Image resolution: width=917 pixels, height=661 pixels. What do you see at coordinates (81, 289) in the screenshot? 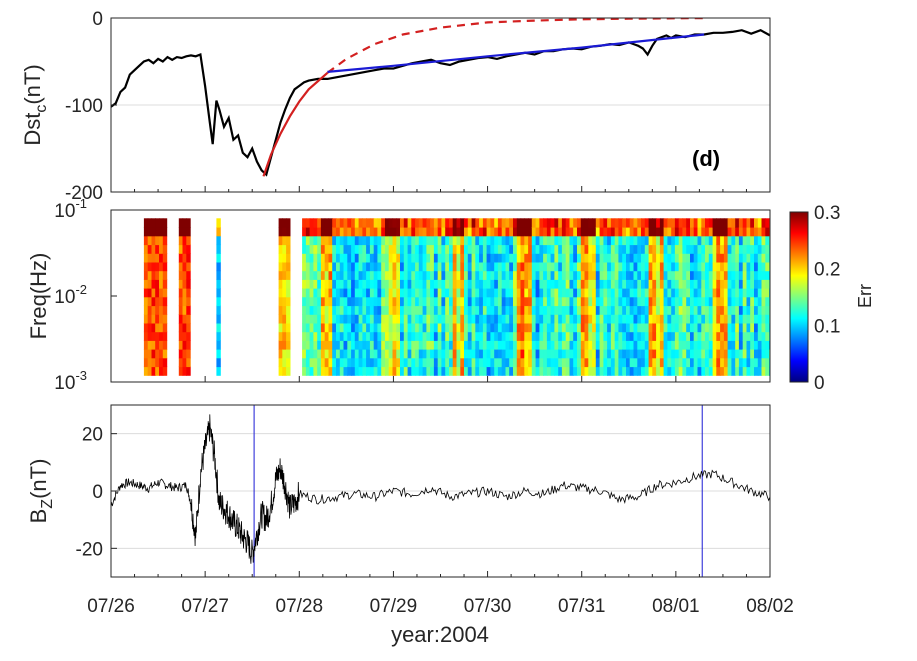
I see `y-tick-exponent: -2` at bounding box center [81, 289].